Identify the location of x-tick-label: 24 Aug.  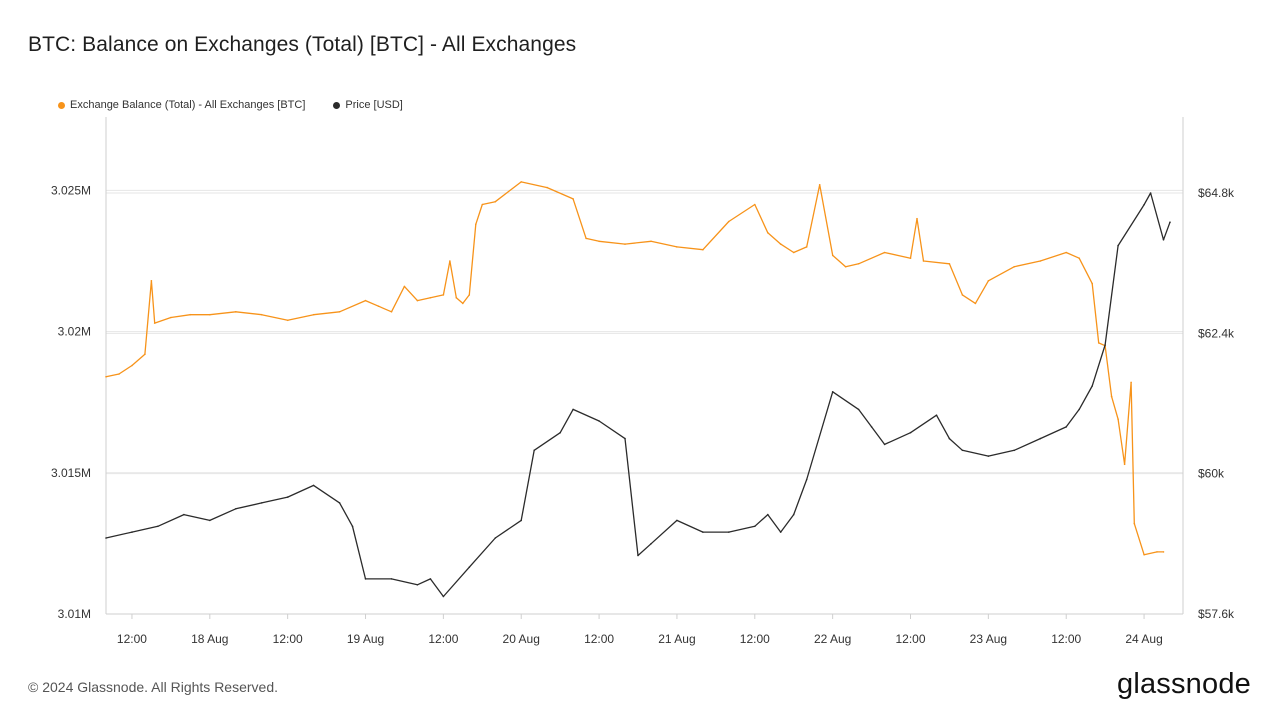
(1143, 639).